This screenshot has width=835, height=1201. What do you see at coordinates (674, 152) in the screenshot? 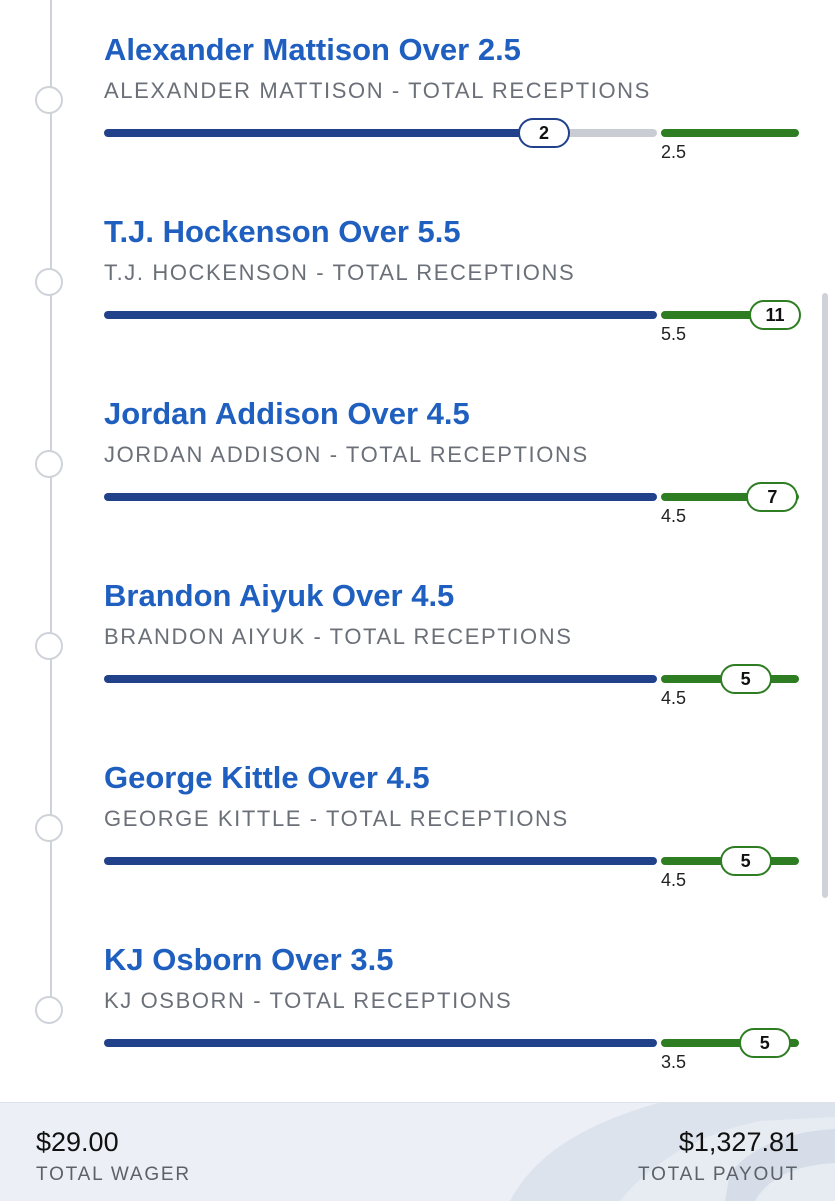
I see `line-value-label: 2.5` at bounding box center [674, 152].